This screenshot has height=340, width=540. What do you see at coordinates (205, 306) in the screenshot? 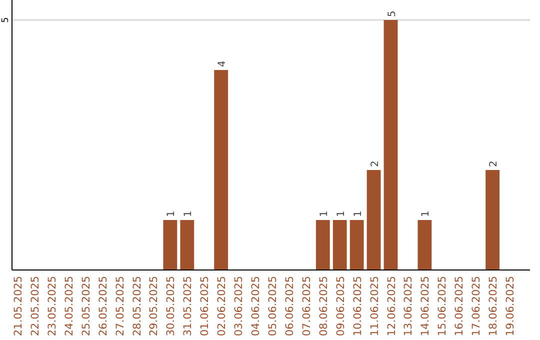
I see `x-tick-label: 01.06.2025` at bounding box center [205, 306].